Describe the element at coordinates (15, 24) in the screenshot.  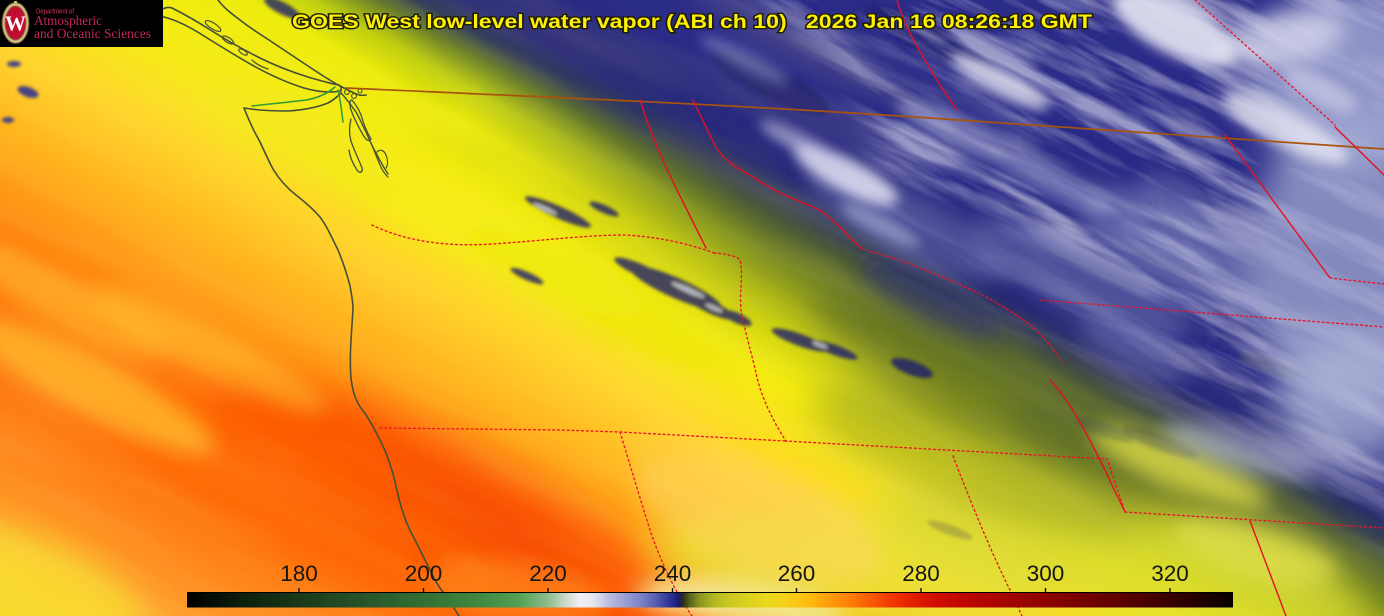
I see `svg-text: W` at that location.